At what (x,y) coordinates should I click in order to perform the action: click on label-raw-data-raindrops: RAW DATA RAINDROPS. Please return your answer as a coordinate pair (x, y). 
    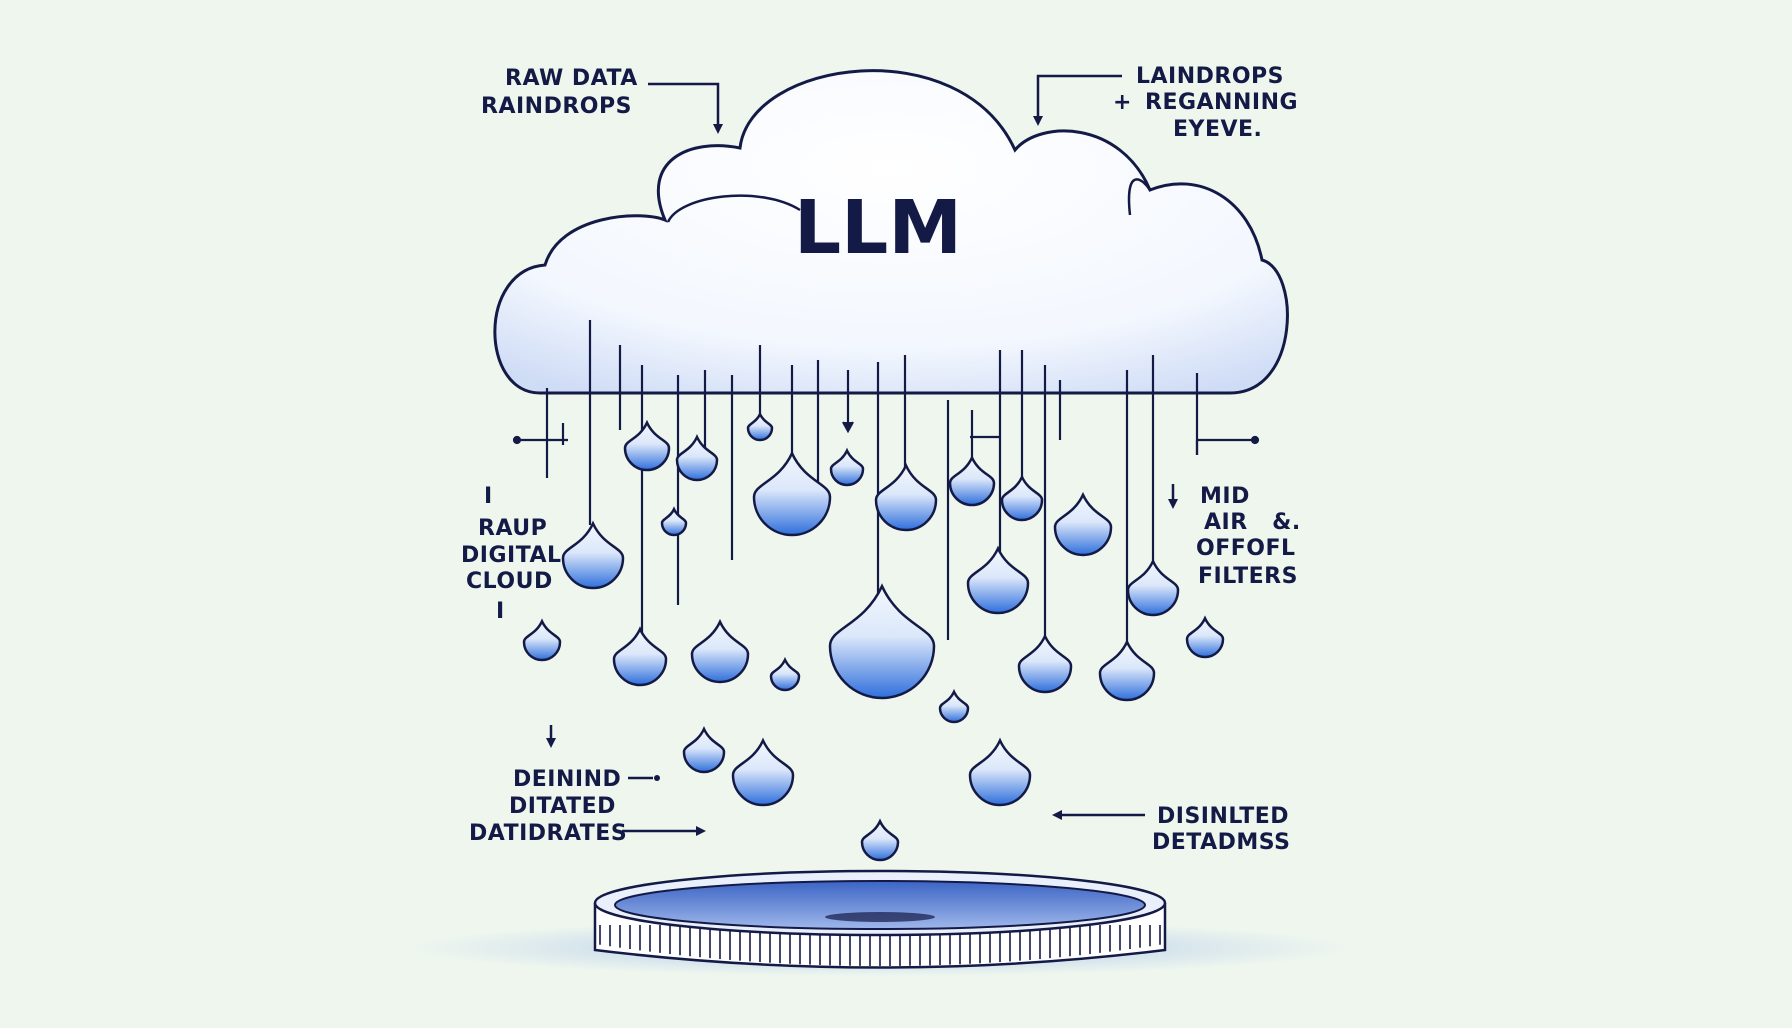
    Looking at the image, I should click on (602, 100).